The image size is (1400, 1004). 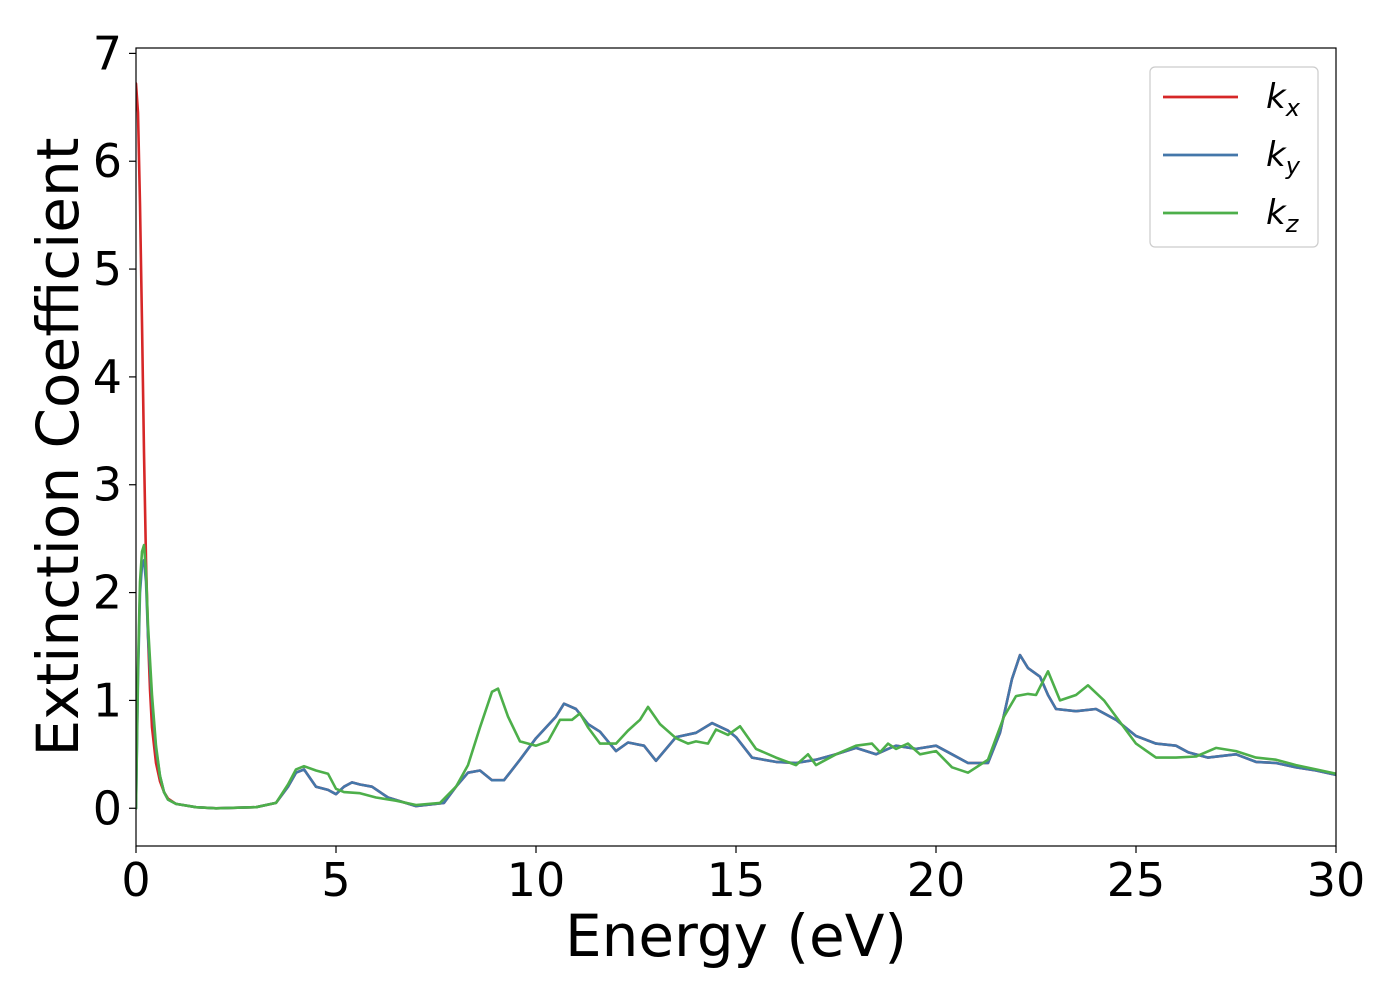 What do you see at coordinates (736, 880) in the screenshot?
I see `x-tick-label: 15` at bounding box center [736, 880].